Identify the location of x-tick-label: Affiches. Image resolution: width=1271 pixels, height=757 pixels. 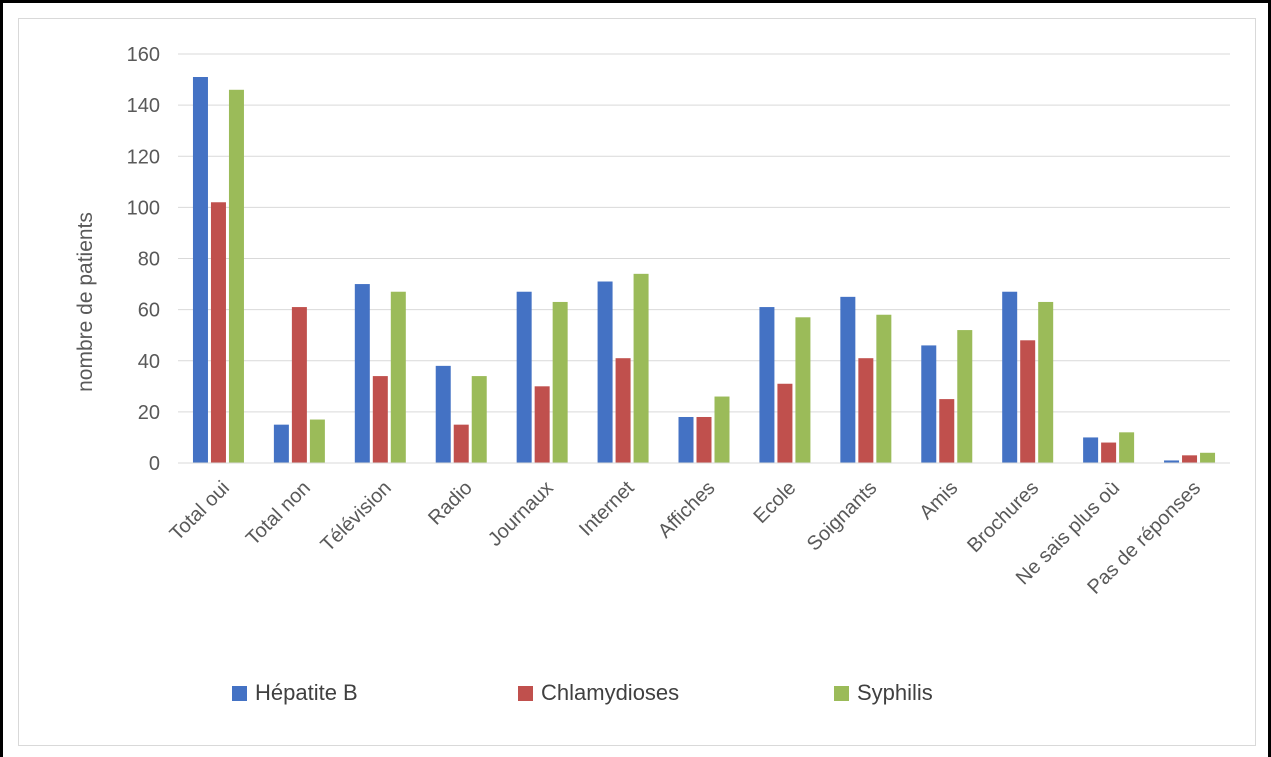
(687, 510).